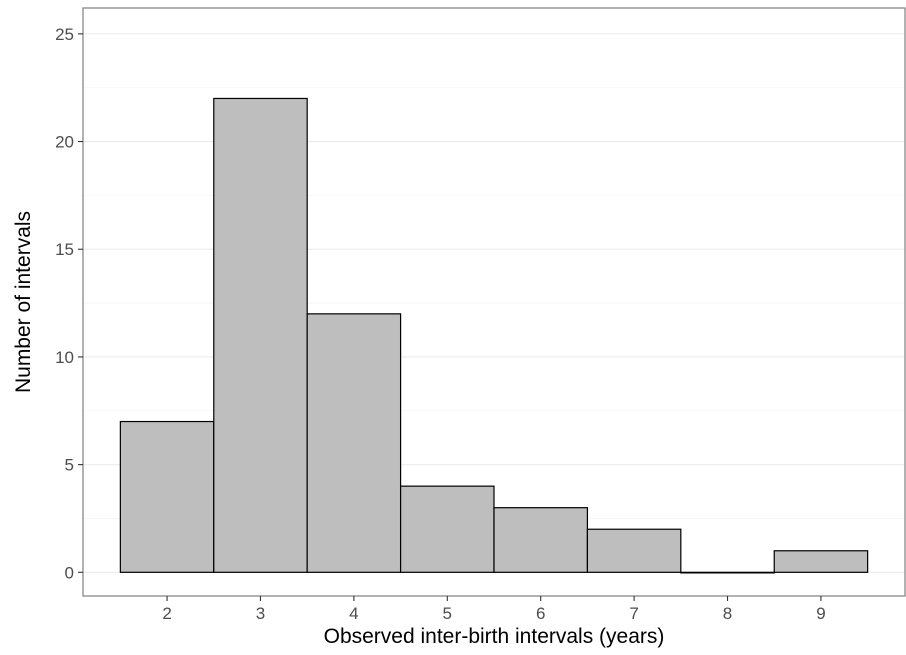 Image resolution: width=906 pixels, height=655 pixels. Describe the element at coordinates (494, 609) in the screenshot. I see `x-axis: 2 3 4 5 6 7 8 9` at that location.